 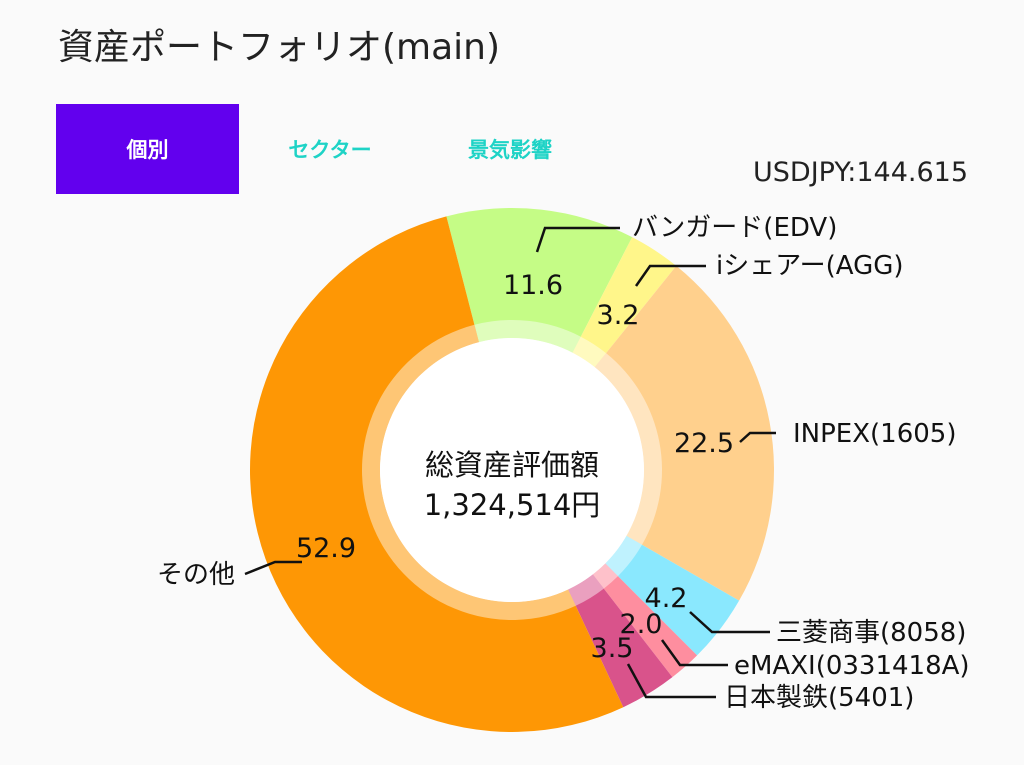 I want to click on slice-value-label: 2.0, so click(x=641, y=624).